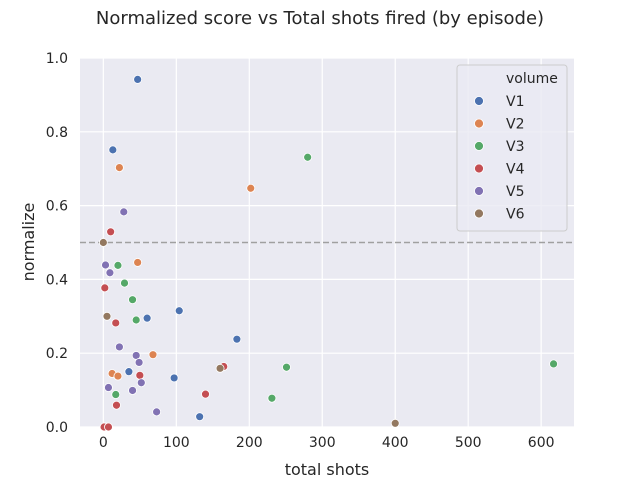 This screenshot has width=640, height=480. What do you see at coordinates (176, 443) in the screenshot?
I see `x-tick-label: 100` at bounding box center [176, 443].